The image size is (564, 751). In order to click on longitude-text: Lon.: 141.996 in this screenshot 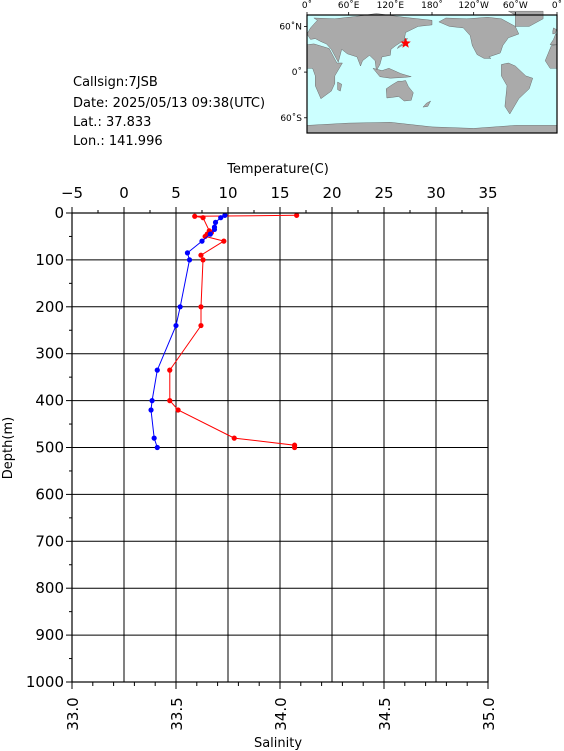, I will do `click(118, 141)`.